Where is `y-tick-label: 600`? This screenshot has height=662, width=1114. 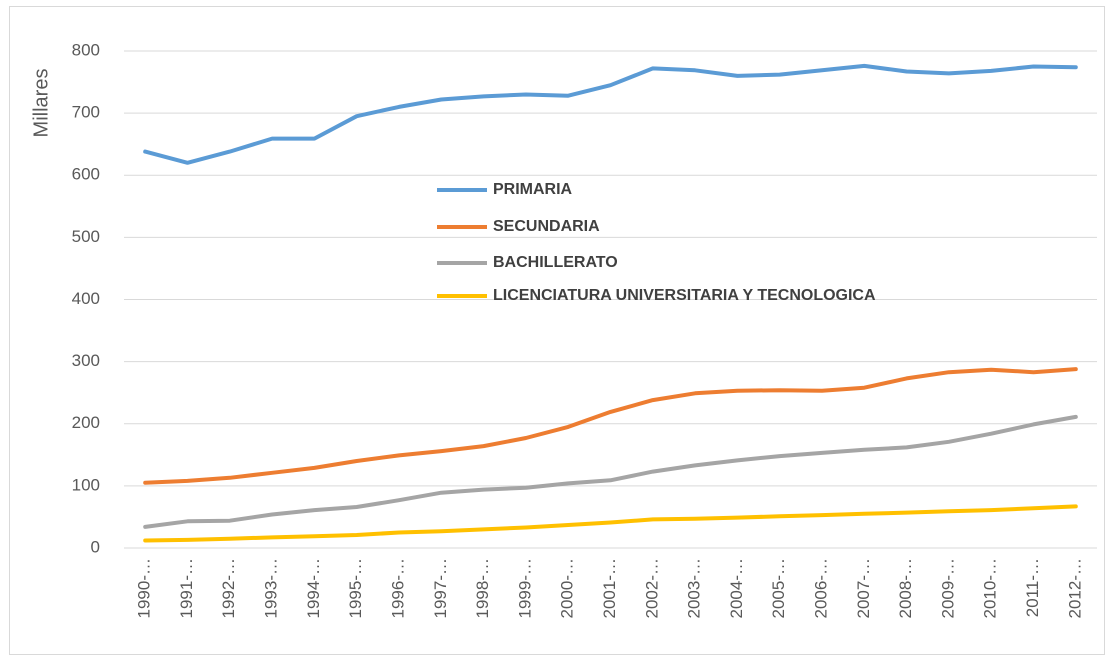
y-tick-label: 600 is located at coordinates (86, 174).